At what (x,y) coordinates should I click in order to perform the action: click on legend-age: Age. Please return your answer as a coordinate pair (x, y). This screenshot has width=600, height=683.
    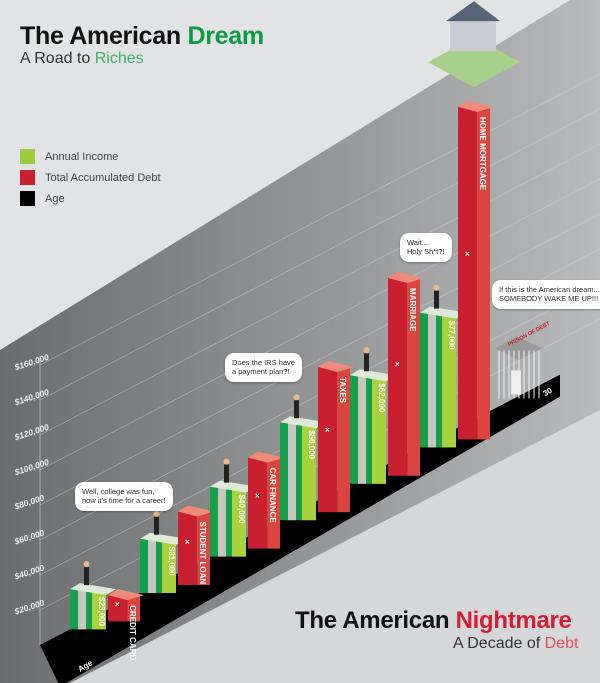
    Looking at the image, I should click on (42, 198).